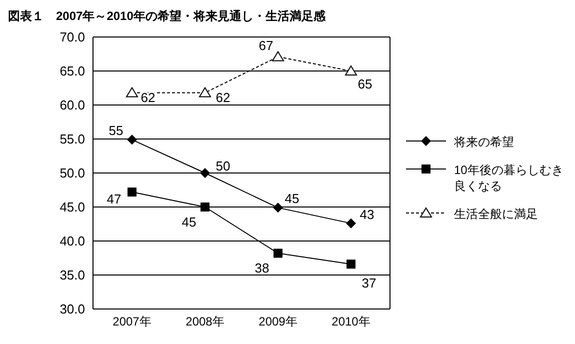 The width and height of the screenshot is (575, 344). Describe the element at coordinates (369, 283) in the screenshot. I see `data-label: 37` at that location.